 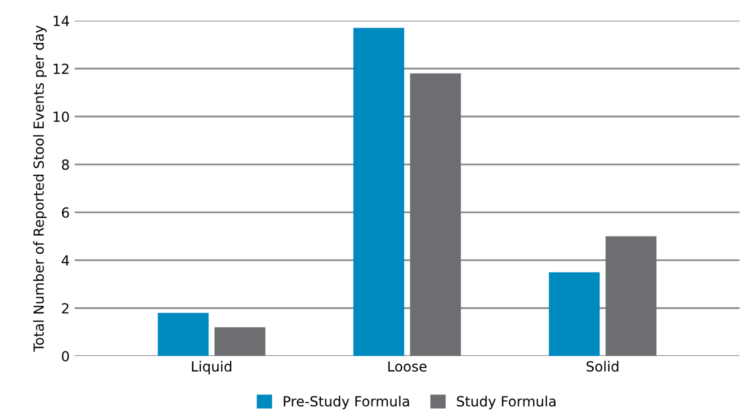 What do you see at coordinates (602, 366) in the screenshot?
I see `x-tick-label: Solid` at bounding box center [602, 366].